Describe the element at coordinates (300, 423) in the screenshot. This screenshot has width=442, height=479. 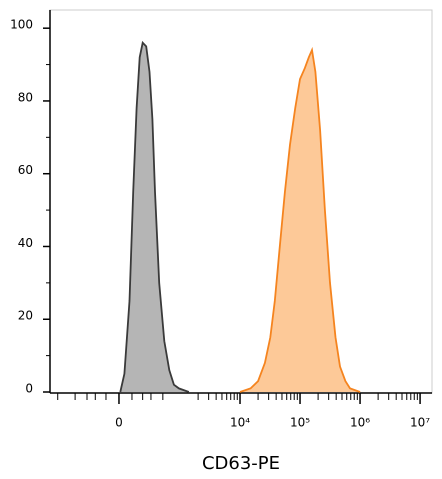
I see `x-tick-label: 10⁵` at that location.